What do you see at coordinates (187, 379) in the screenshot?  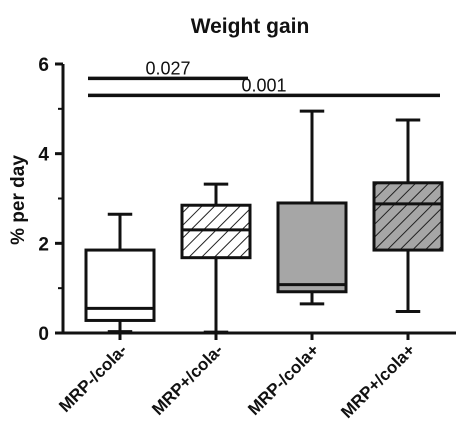 I see `x-tick-label: MRP+/cola-` at bounding box center [187, 379].